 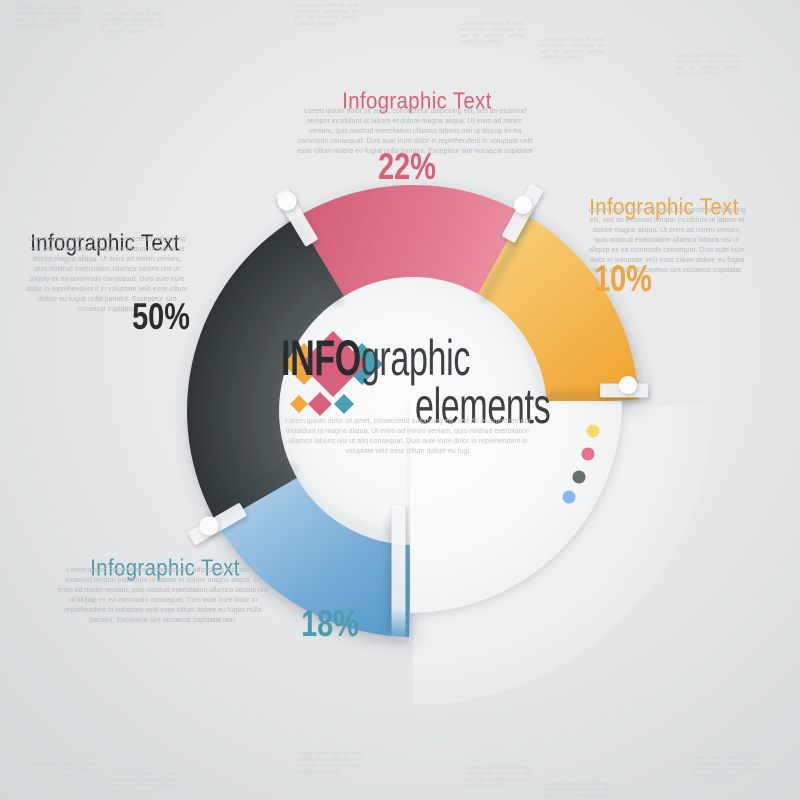 I want to click on label-right-title: Infographic Text, so click(x=664, y=206).